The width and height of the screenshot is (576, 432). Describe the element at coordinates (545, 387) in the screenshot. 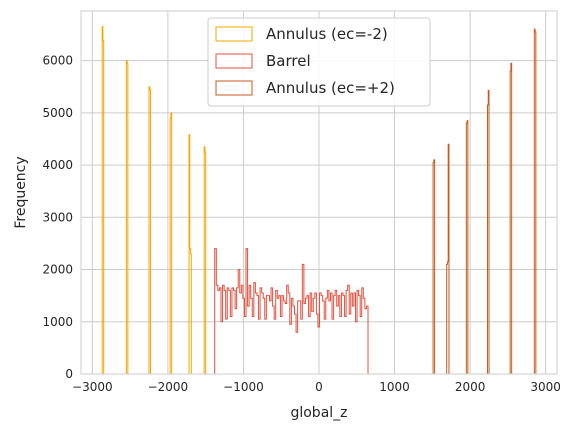

I see `x-tick-label: 3000` at that location.